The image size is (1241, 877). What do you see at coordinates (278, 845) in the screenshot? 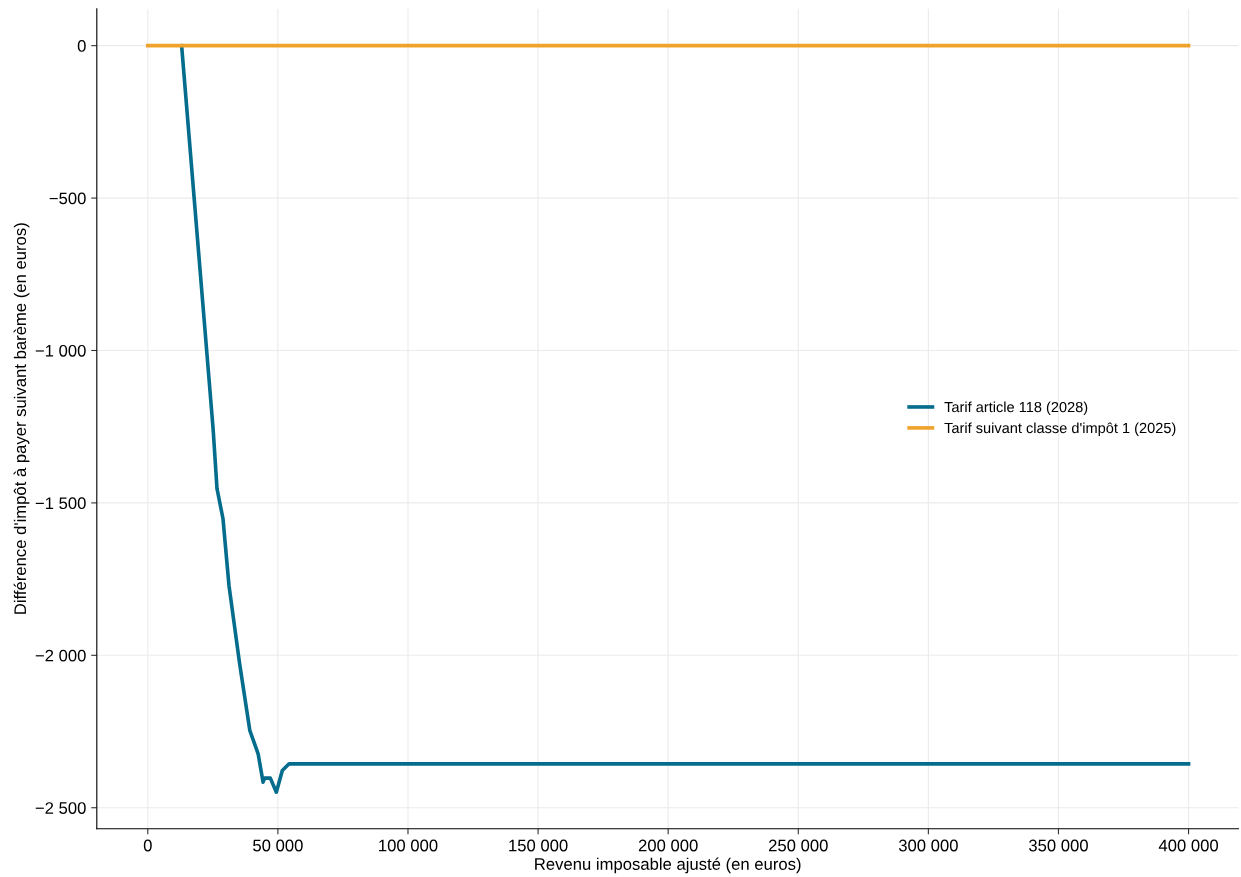
I see `x-tick-label: 50 000` at bounding box center [278, 845].